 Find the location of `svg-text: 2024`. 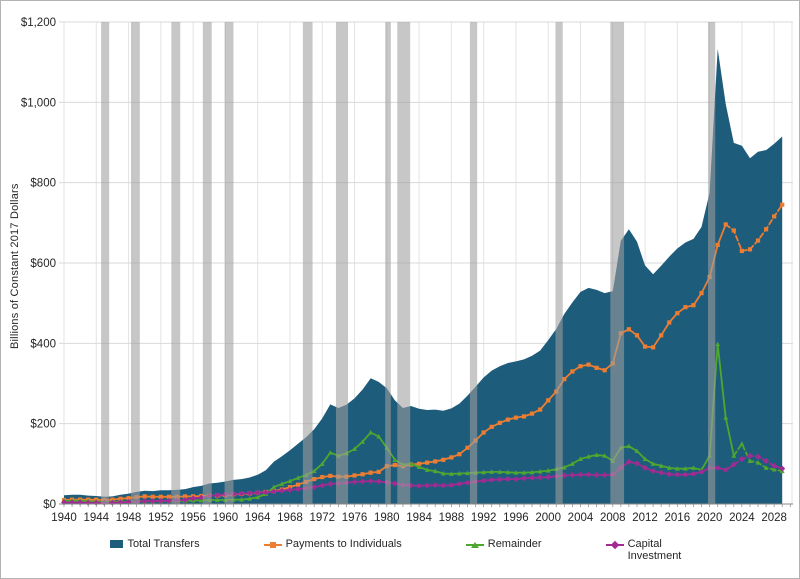

svg-text: 2024 is located at coordinates (742, 518).